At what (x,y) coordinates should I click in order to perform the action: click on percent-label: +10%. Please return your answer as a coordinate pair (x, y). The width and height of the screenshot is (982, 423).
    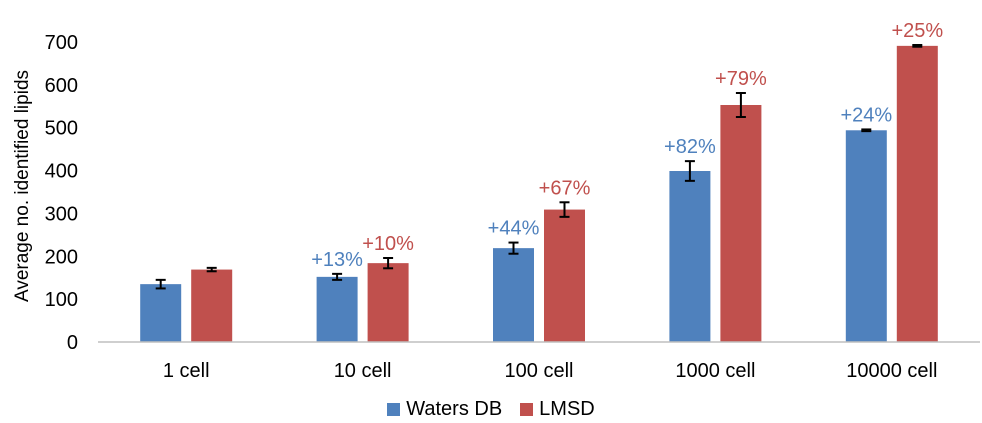
    Looking at the image, I should click on (388, 244).